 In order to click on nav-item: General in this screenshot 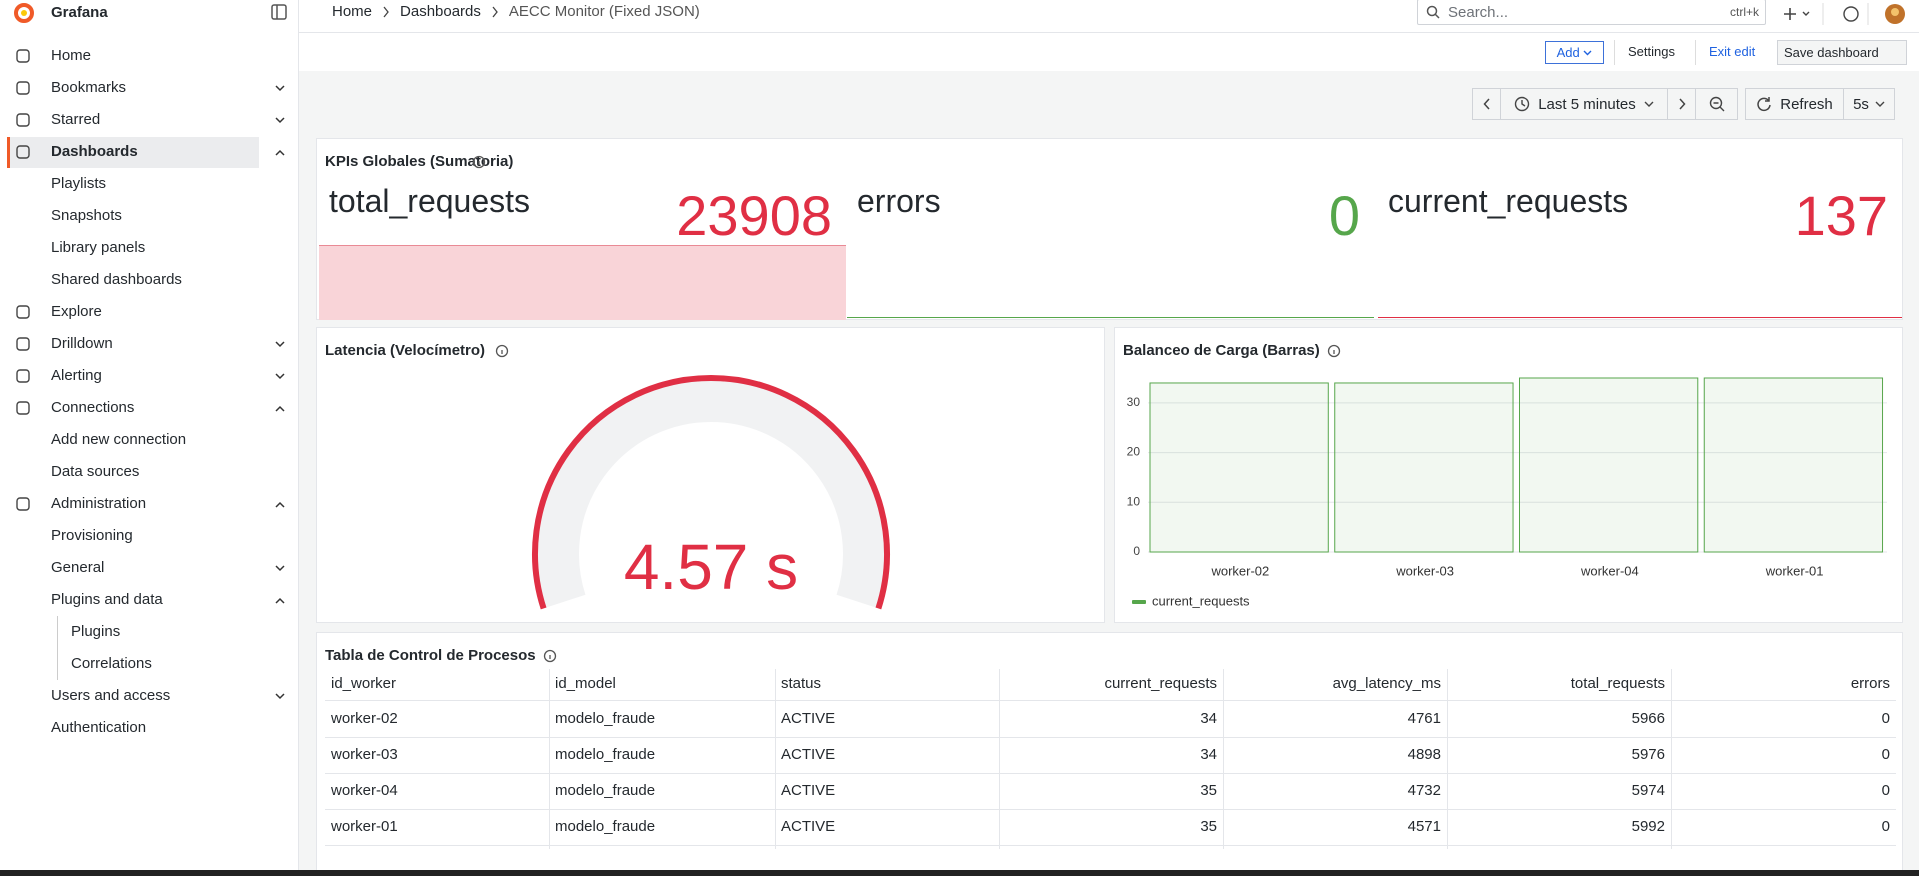, I will do `click(78, 567)`.